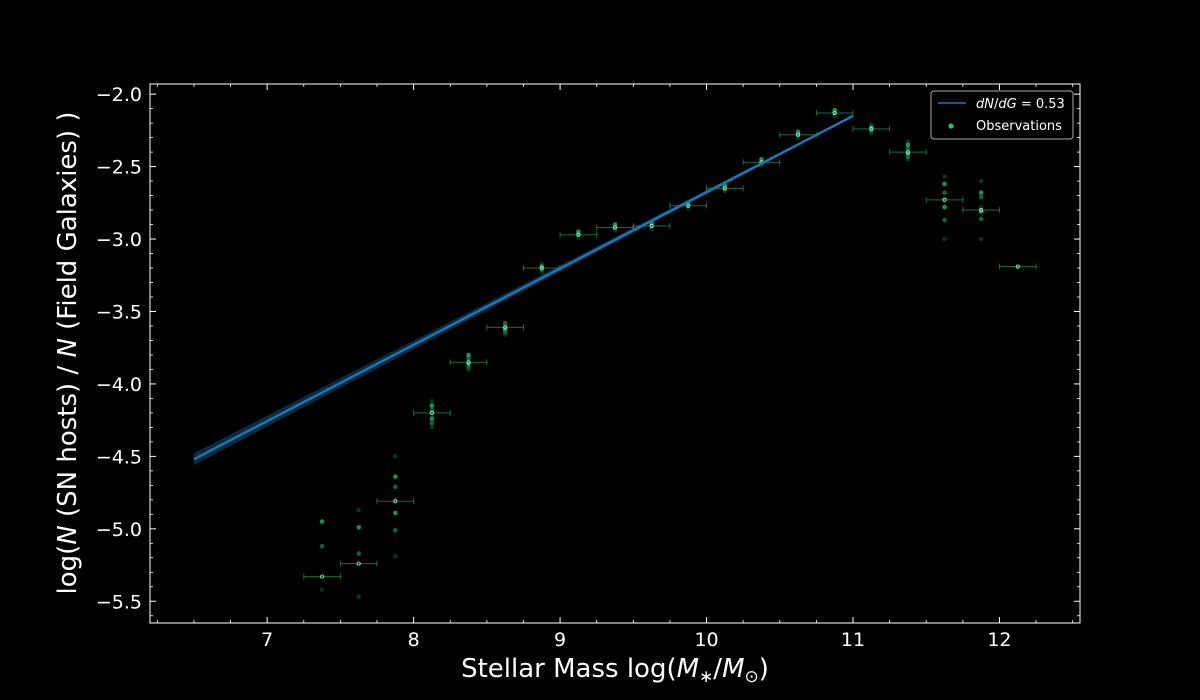 This screenshot has height=700, width=1200. I want to click on y-tick-label: −5.5, so click(119, 602).